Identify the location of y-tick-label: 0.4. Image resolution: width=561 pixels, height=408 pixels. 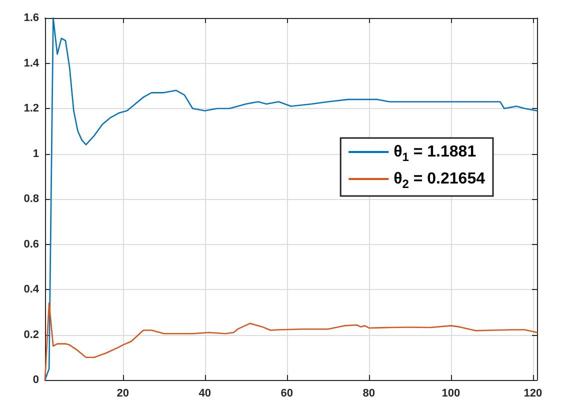
(32, 290).